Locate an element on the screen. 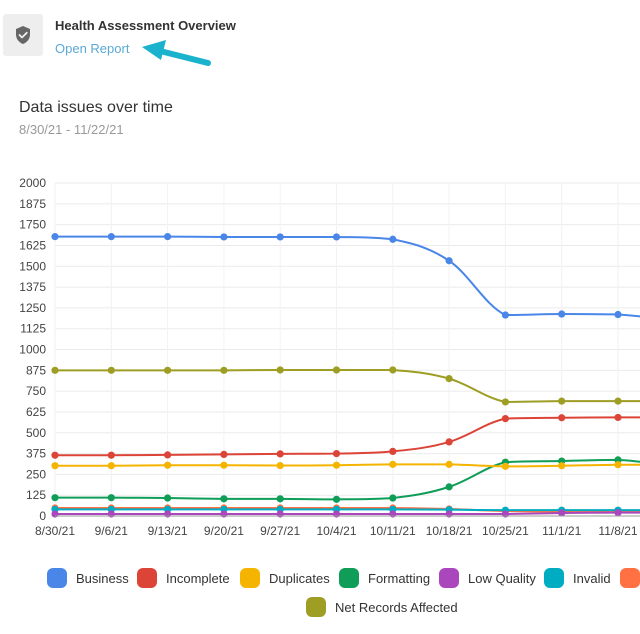 The height and width of the screenshot is (634, 640). x-tick-label: 10/4/21 is located at coordinates (336, 531).